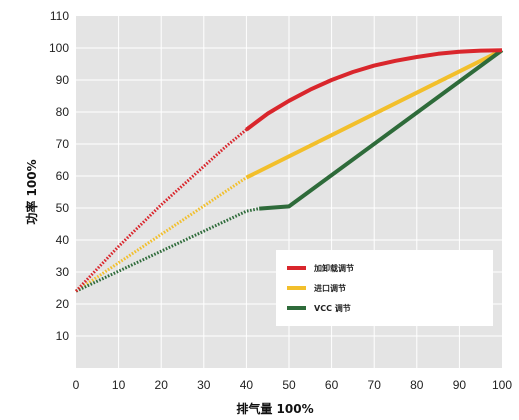 This screenshot has height=420, width=519. I want to click on y-tick-label: 60, so click(63, 176).